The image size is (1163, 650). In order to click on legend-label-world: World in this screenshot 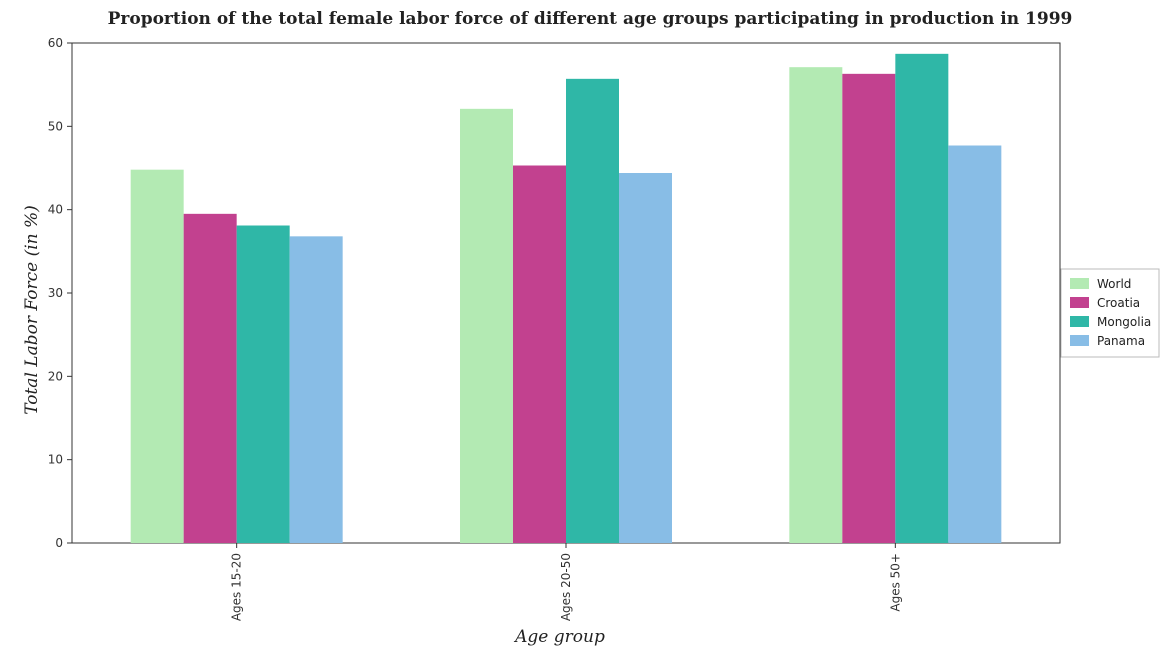, I will do `click(1114, 284)`.